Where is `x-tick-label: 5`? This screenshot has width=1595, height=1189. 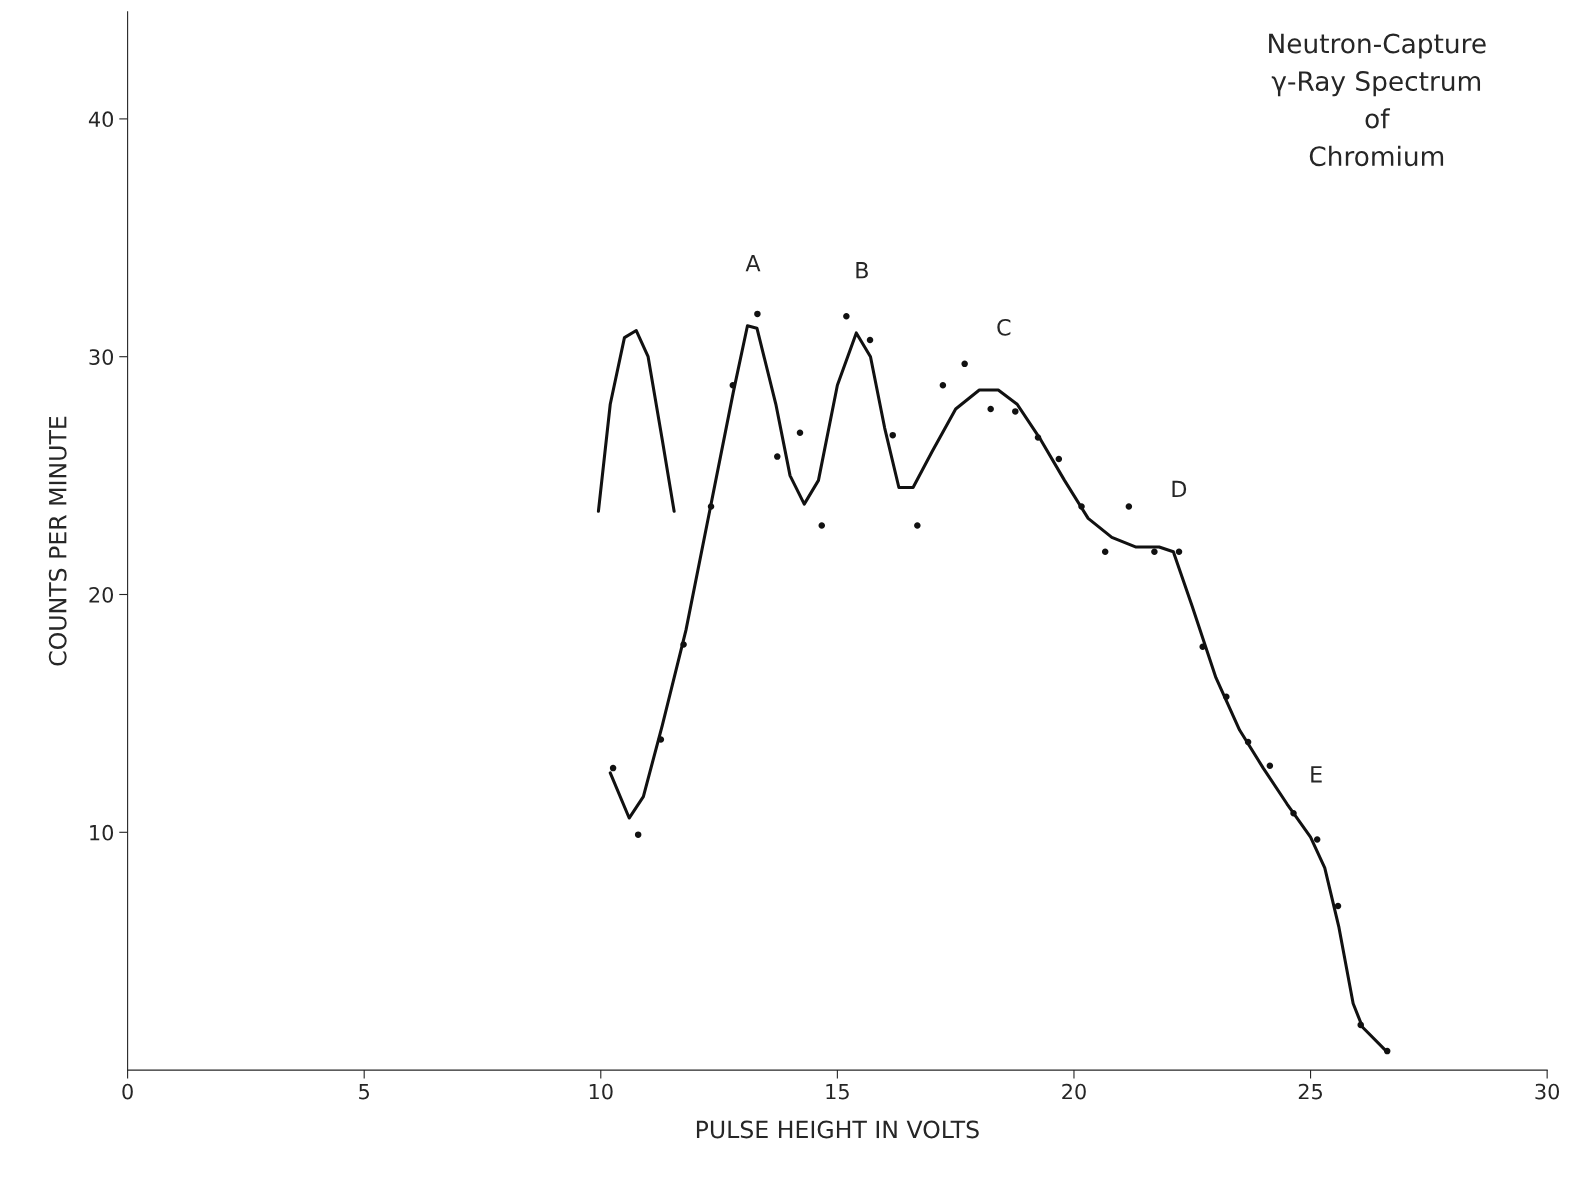 x-tick-label: 5 is located at coordinates (364, 1091).